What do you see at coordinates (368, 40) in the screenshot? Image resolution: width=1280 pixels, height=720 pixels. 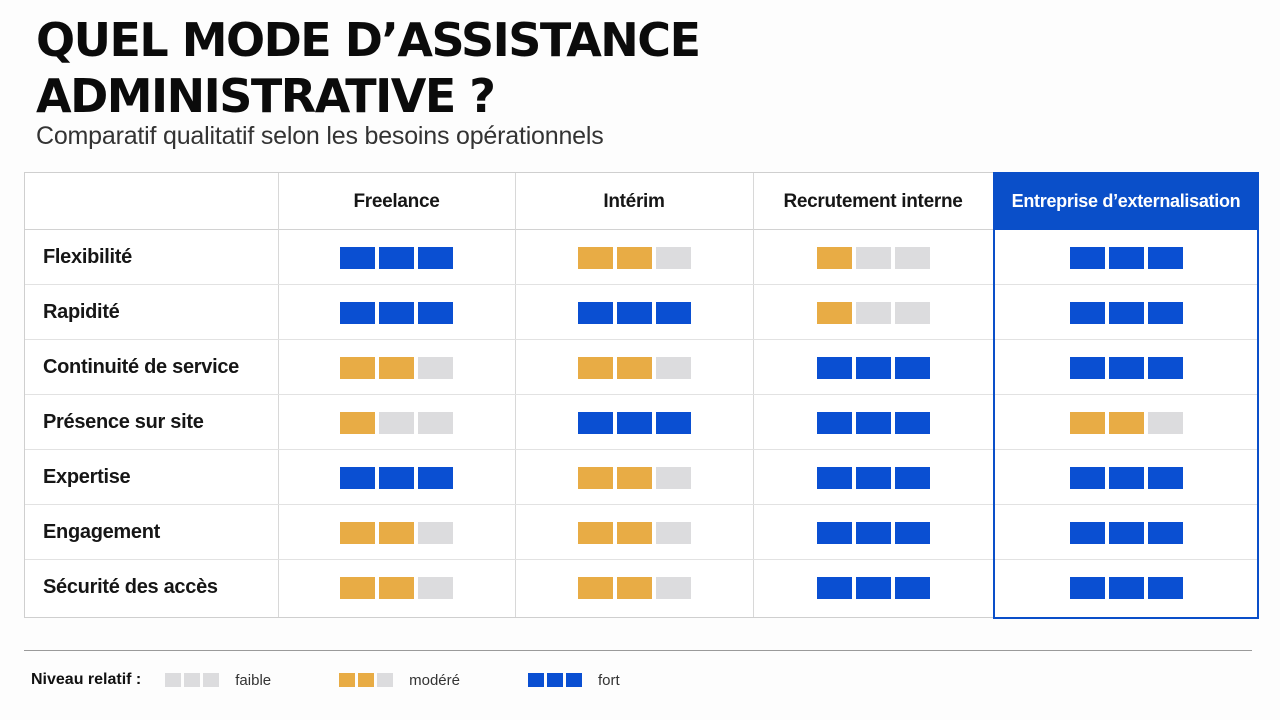 I see `title-line-1: QUEL MODE D’ASSISTANCE` at bounding box center [368, 40].